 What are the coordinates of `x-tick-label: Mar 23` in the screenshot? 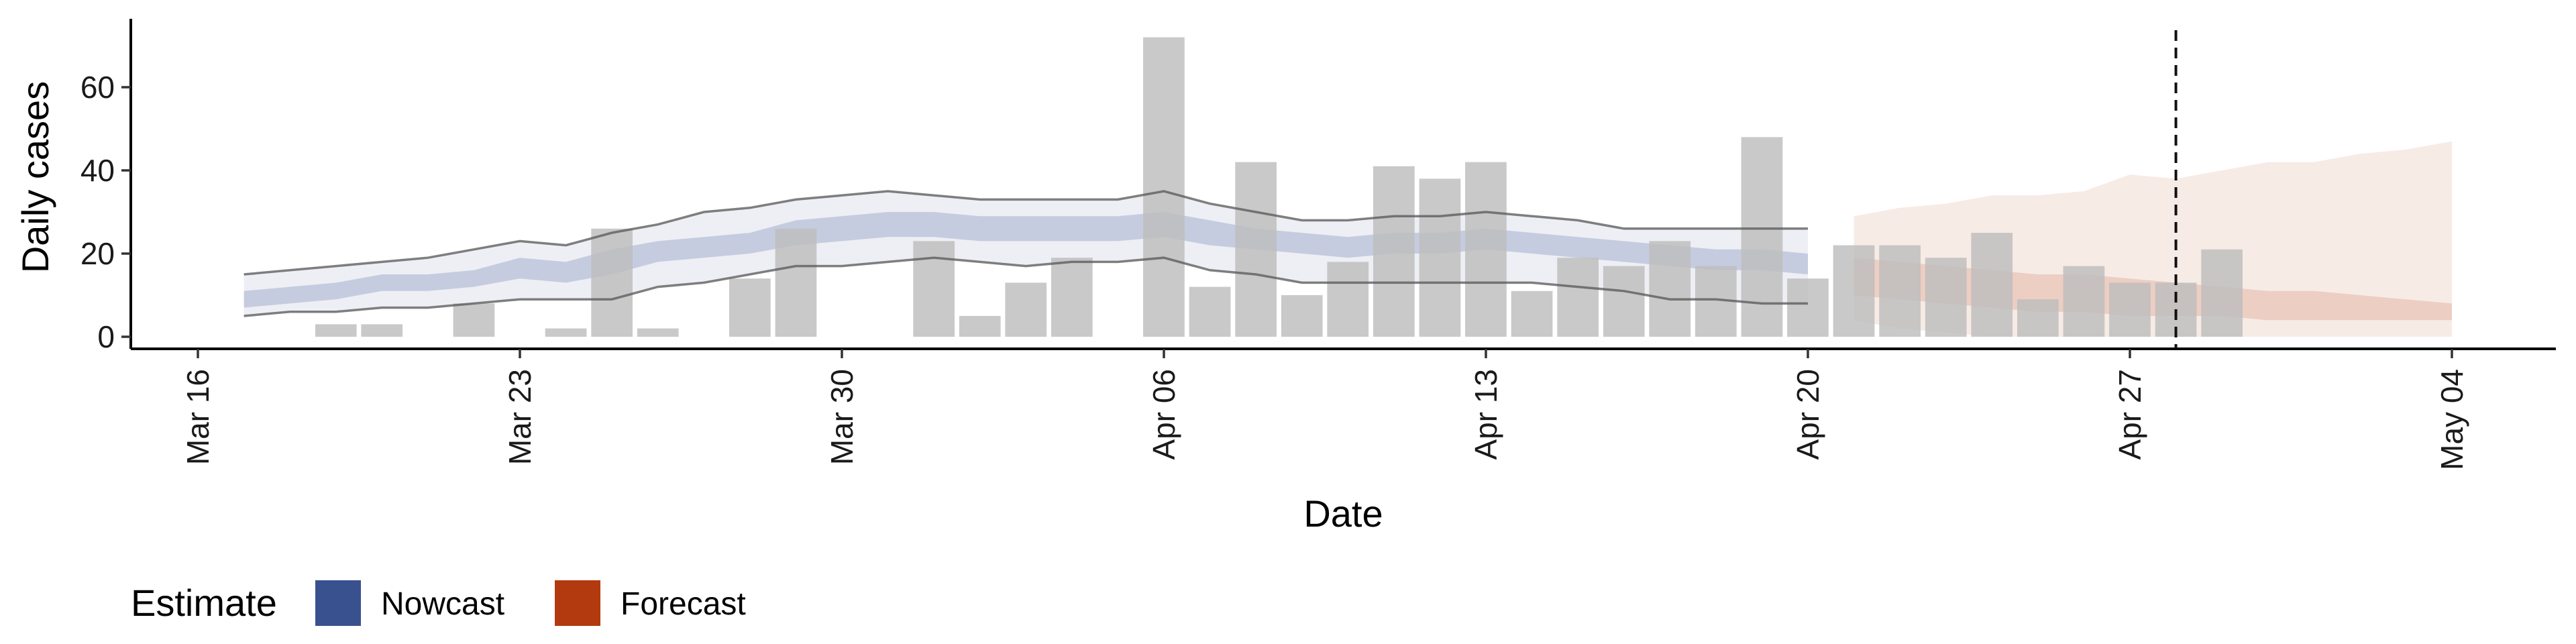 It's located at (519, 417).